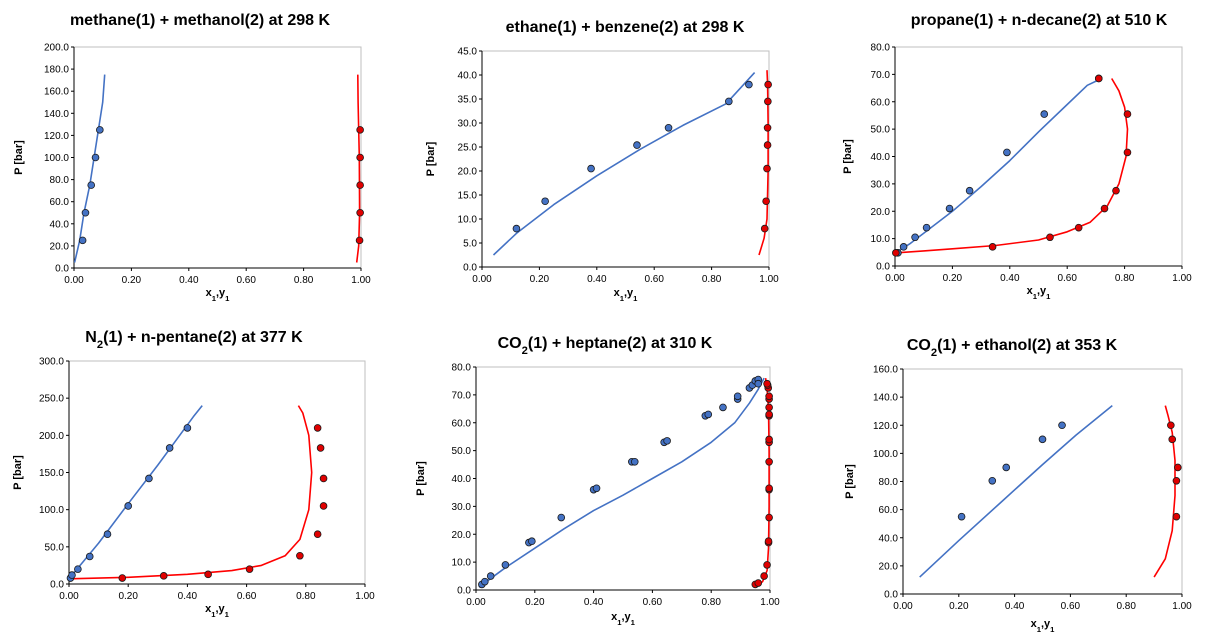 This screenshot has width=1207, height=641. I want to click on y-tick-label: 100.0, so click(56, 158).